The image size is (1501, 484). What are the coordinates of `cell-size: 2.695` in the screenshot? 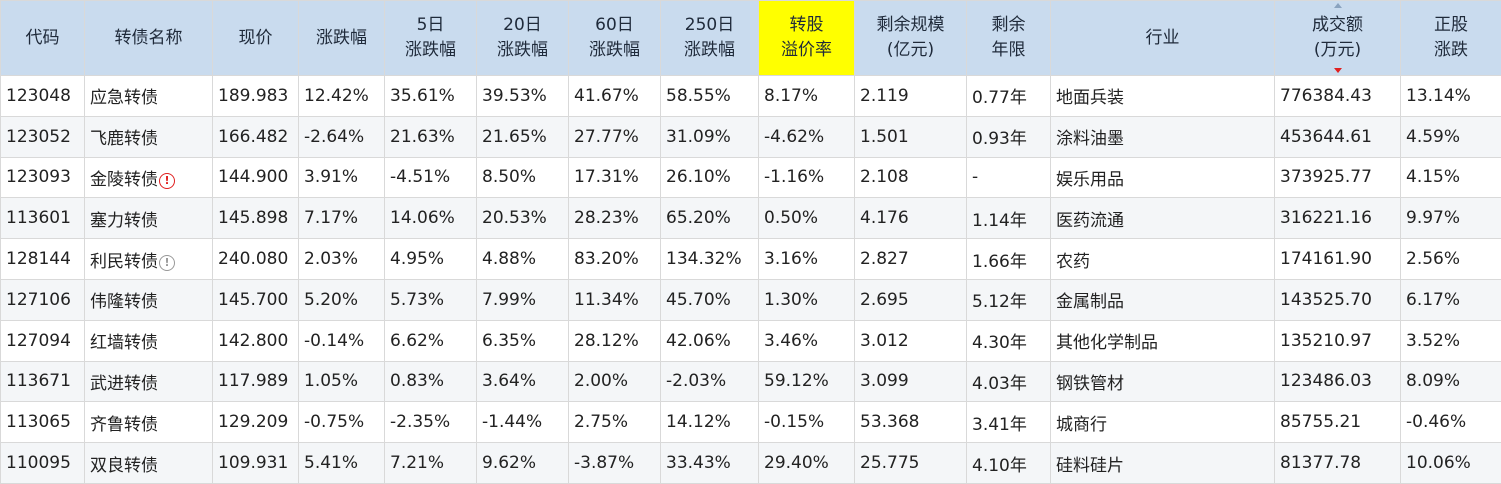 It's located at (911, 299).